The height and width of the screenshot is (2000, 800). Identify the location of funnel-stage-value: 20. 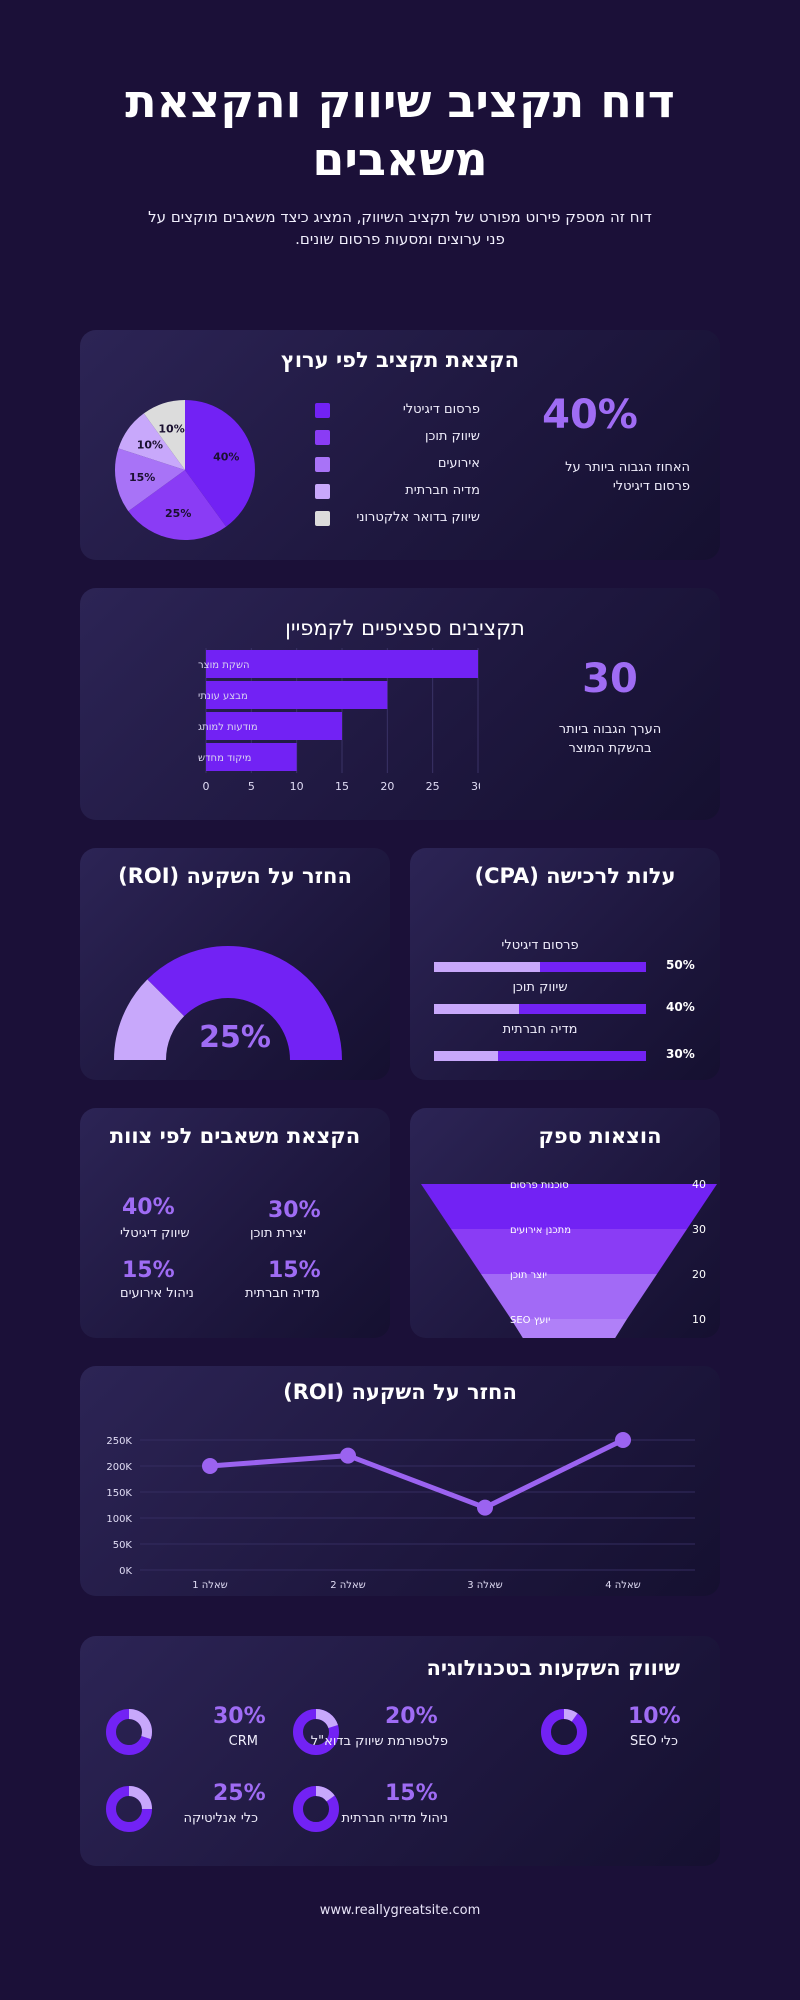
(699, 1274).